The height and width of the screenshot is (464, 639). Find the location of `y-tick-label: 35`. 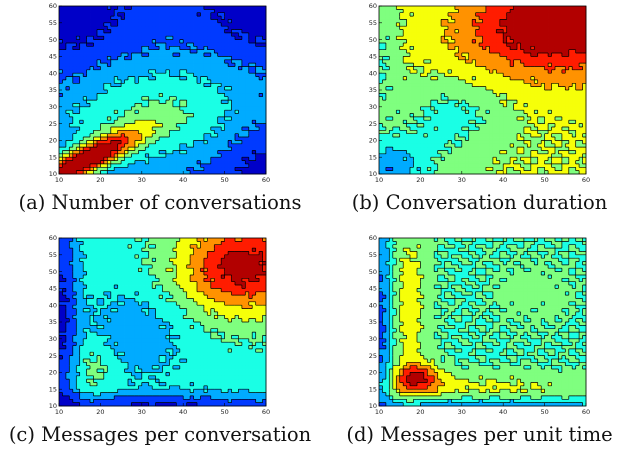

y-tick-label: 35 is located at coordinates (53, 90).